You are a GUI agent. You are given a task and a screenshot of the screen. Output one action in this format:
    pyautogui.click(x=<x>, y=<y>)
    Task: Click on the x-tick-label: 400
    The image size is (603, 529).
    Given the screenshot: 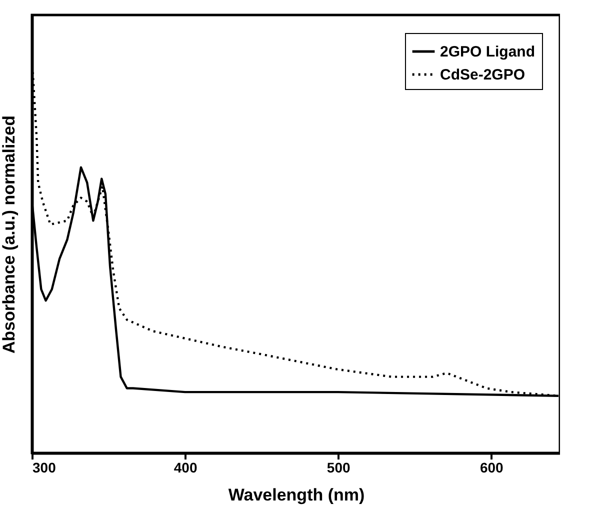 What is the action you would take?
    pyautogui.click(x=186, y=468)
    